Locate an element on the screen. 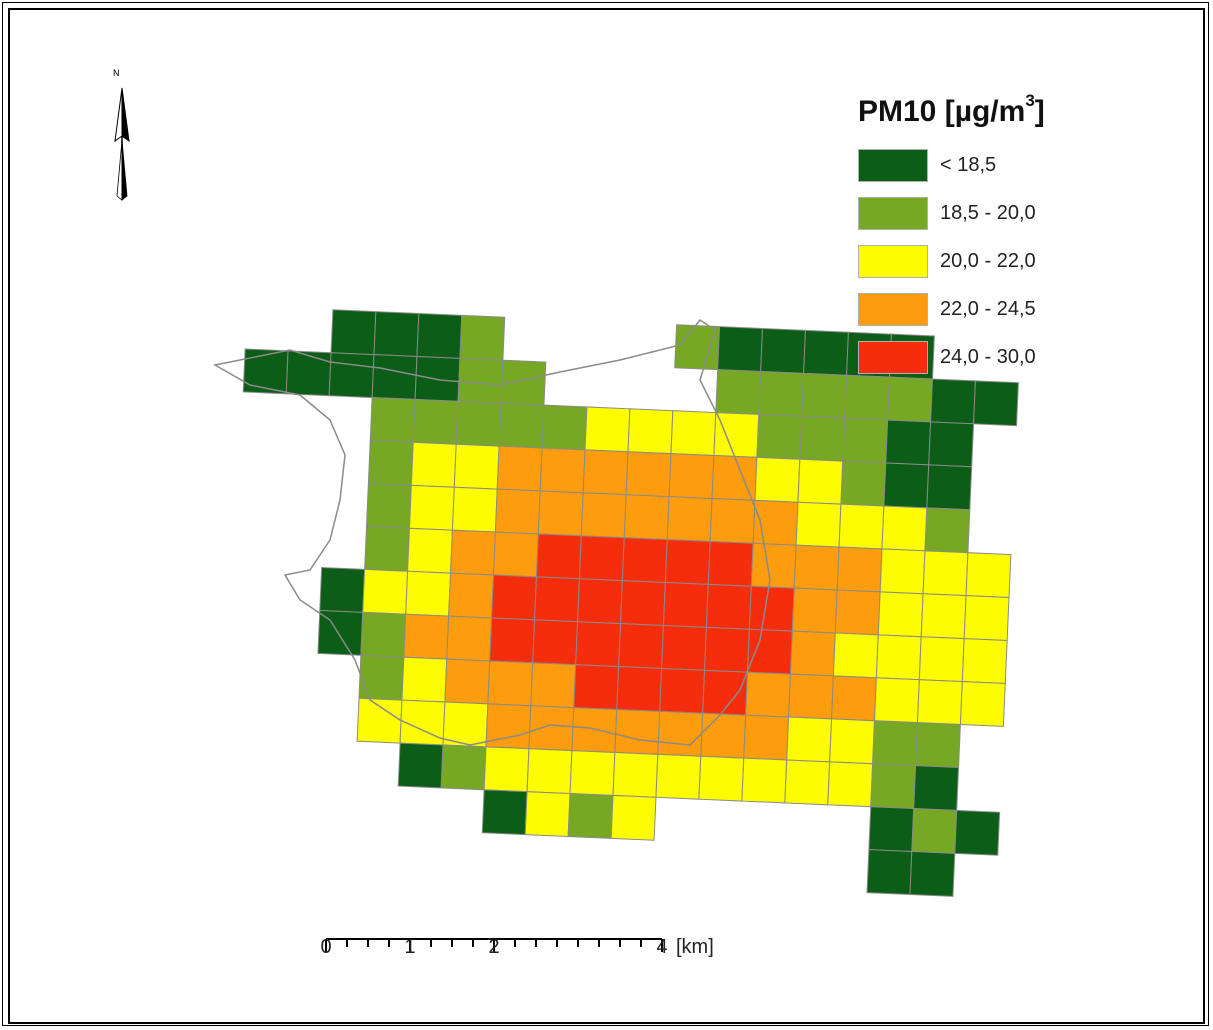 The width and height of the screenshot is (1213, 1030). legend-label: 20,0 - 22,0 is located at coordinates (988, 260).